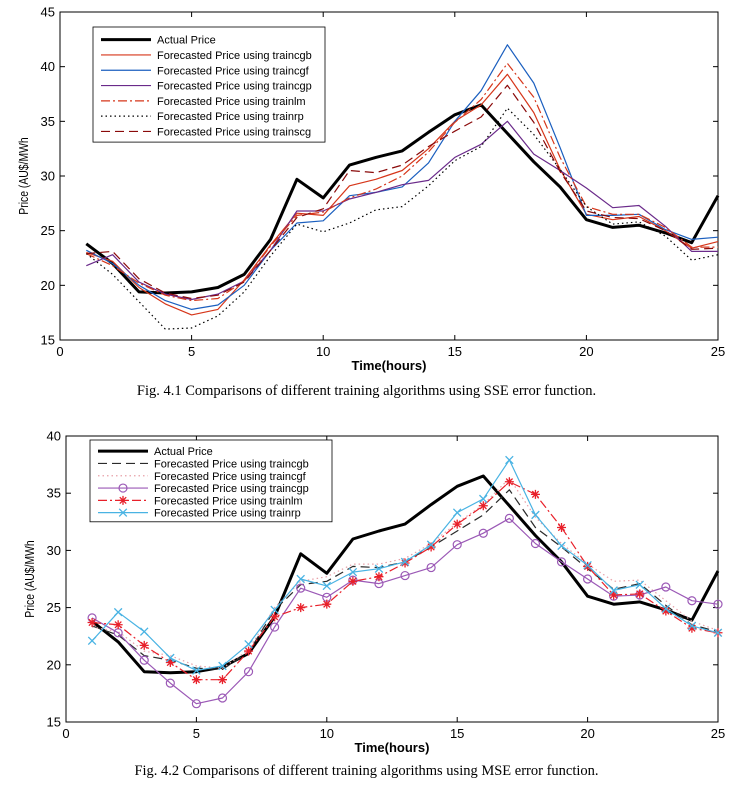 The height and width of the screenshot is (786, 733). Describe the element at coordinates (718, 733) in the screenshot. I see `x-tick-label: 25` at that location.